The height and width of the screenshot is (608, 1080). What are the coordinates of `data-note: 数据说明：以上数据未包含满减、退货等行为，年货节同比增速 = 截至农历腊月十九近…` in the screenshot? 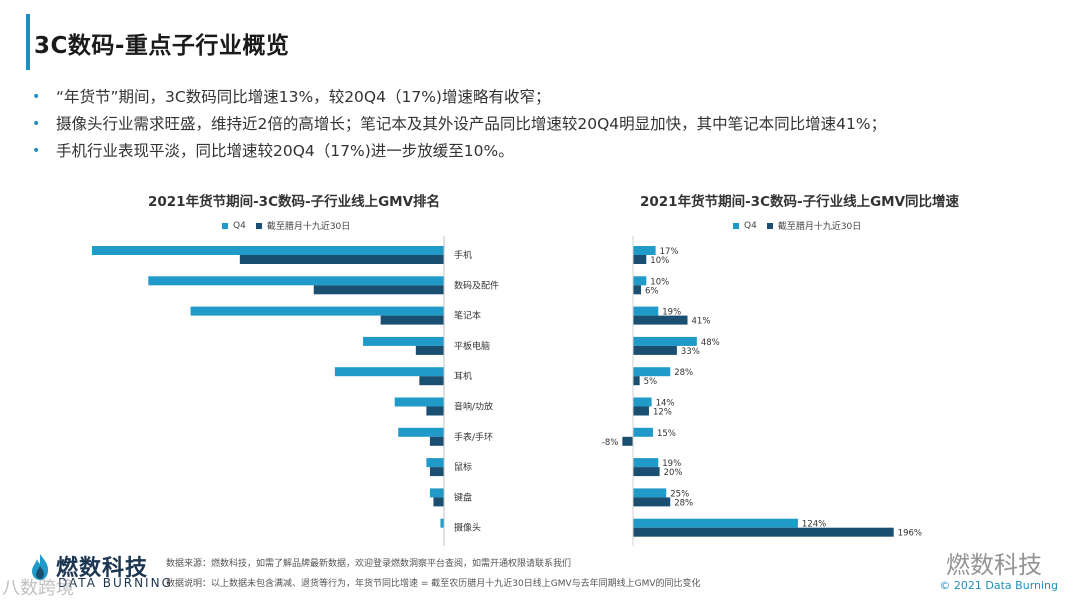 It's located at (433, 584).